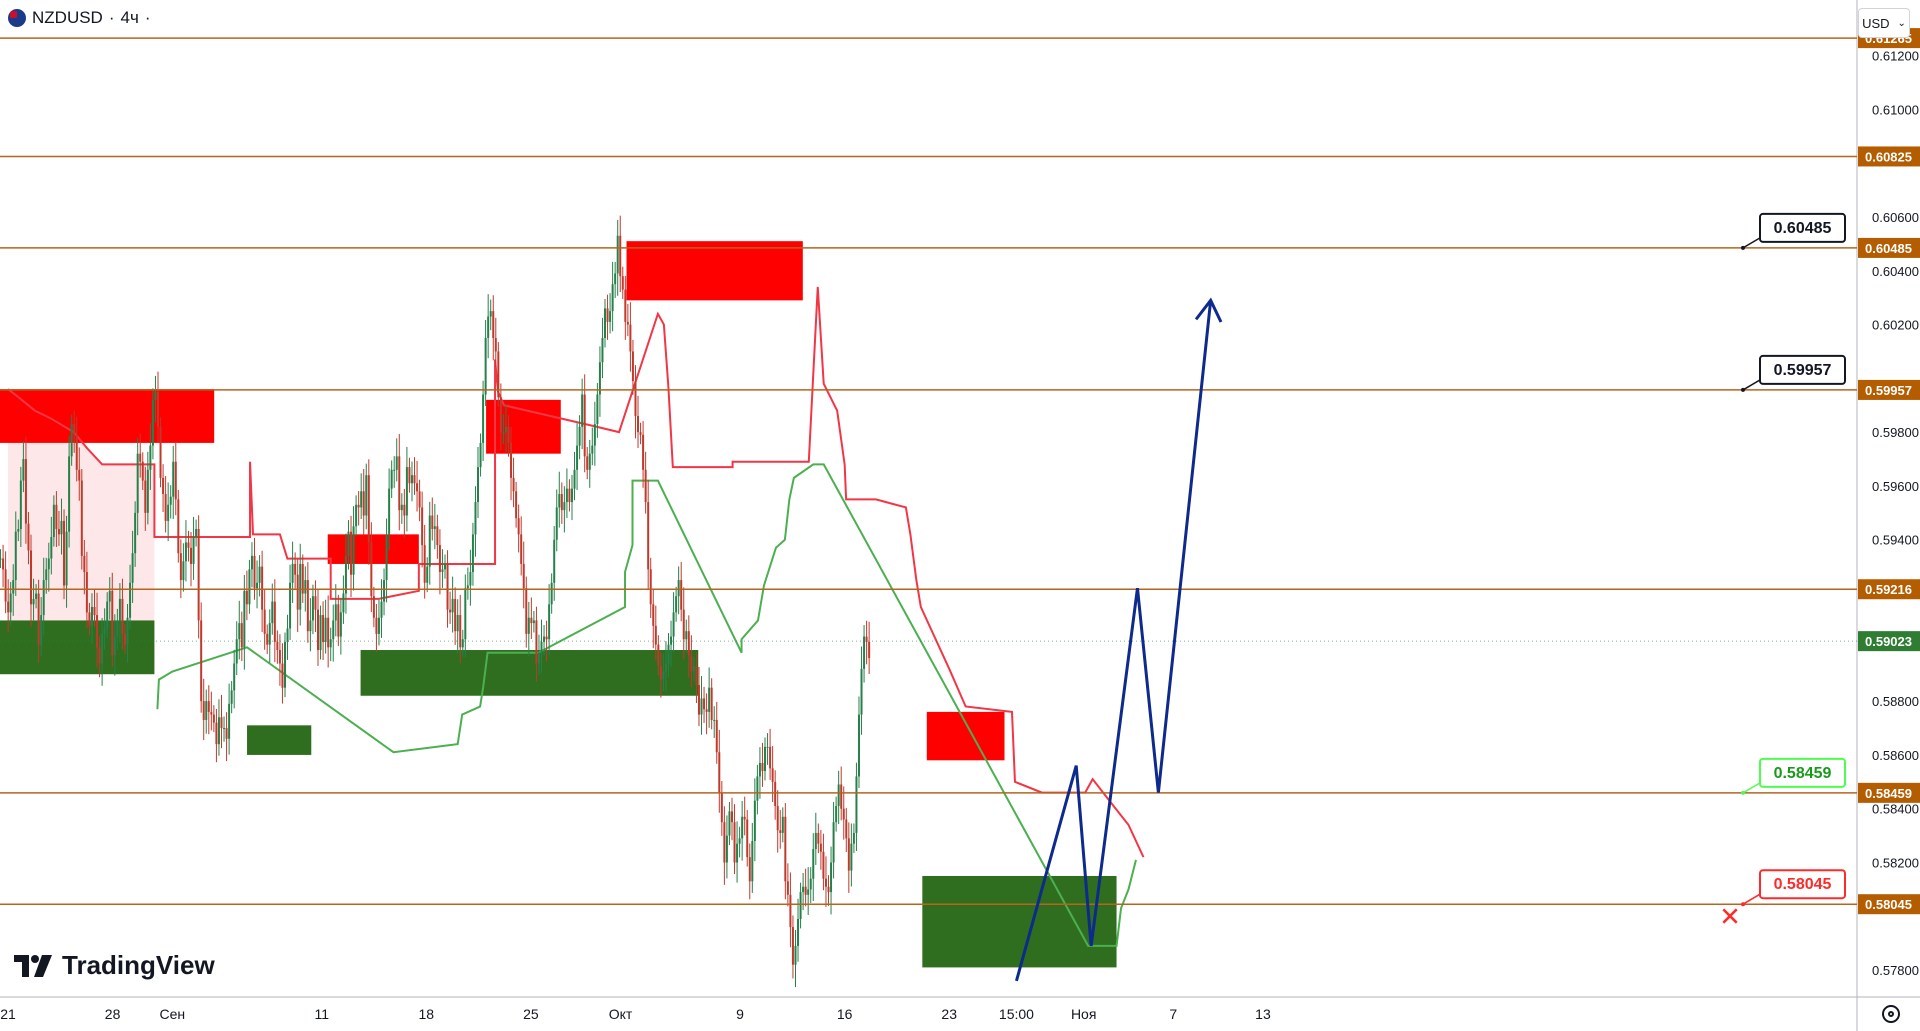 This screenshot has width=1920, height=1031. What do you see at coordinates (1895, 809) in the screenshot?
I see `price-tick-label: 0.58400` at bounding box center [1895, 809].